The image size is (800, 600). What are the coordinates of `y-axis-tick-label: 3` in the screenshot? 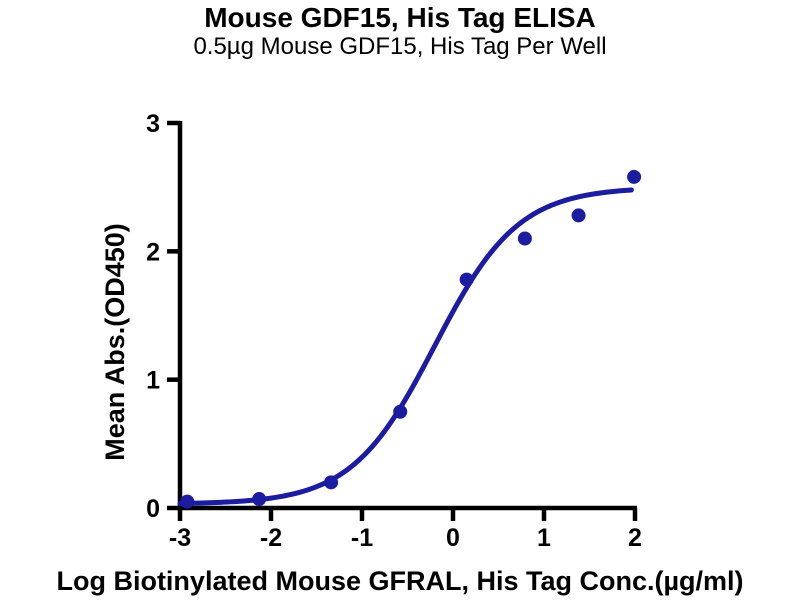 It's located at (153, 124).